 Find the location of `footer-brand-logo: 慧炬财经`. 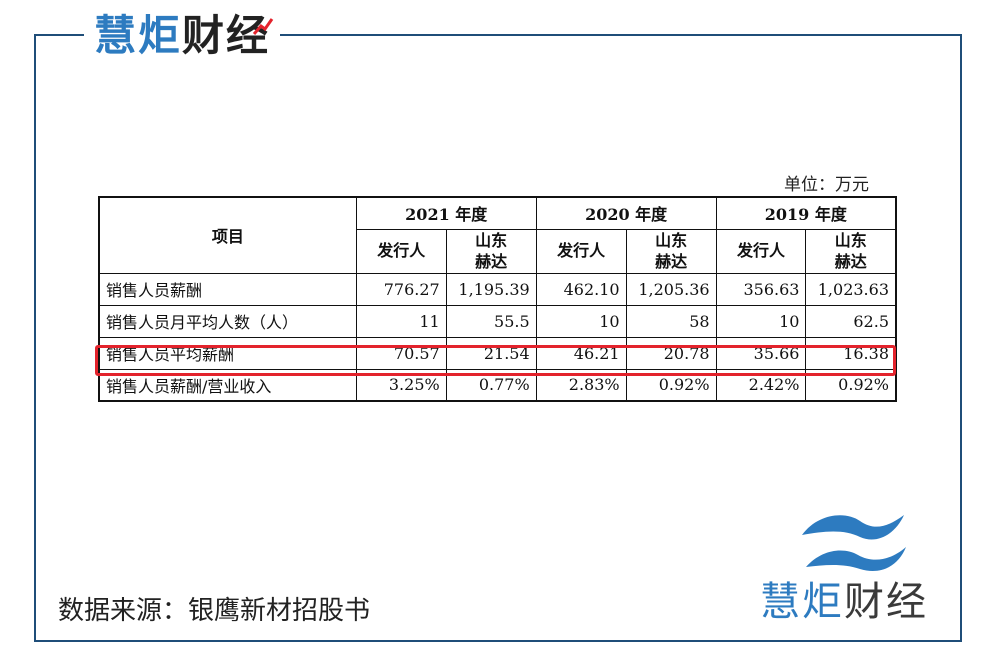

footer-brand-logo: 慧炬财经 is located at coordinates (844, 602).